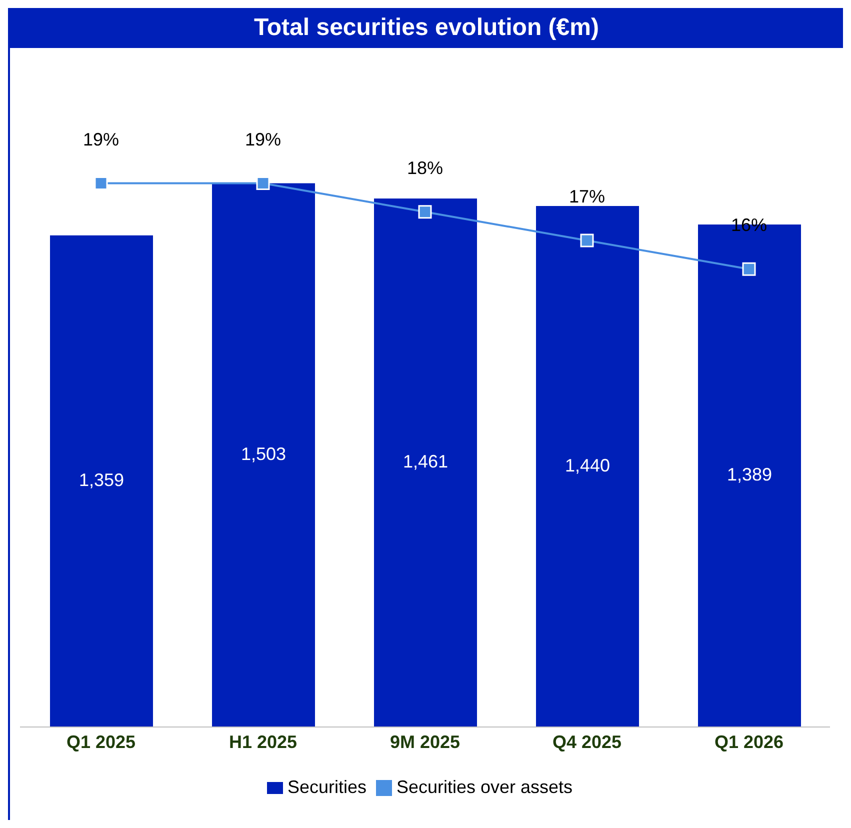  I want to click on data-label: 17%, so click(587, 196).